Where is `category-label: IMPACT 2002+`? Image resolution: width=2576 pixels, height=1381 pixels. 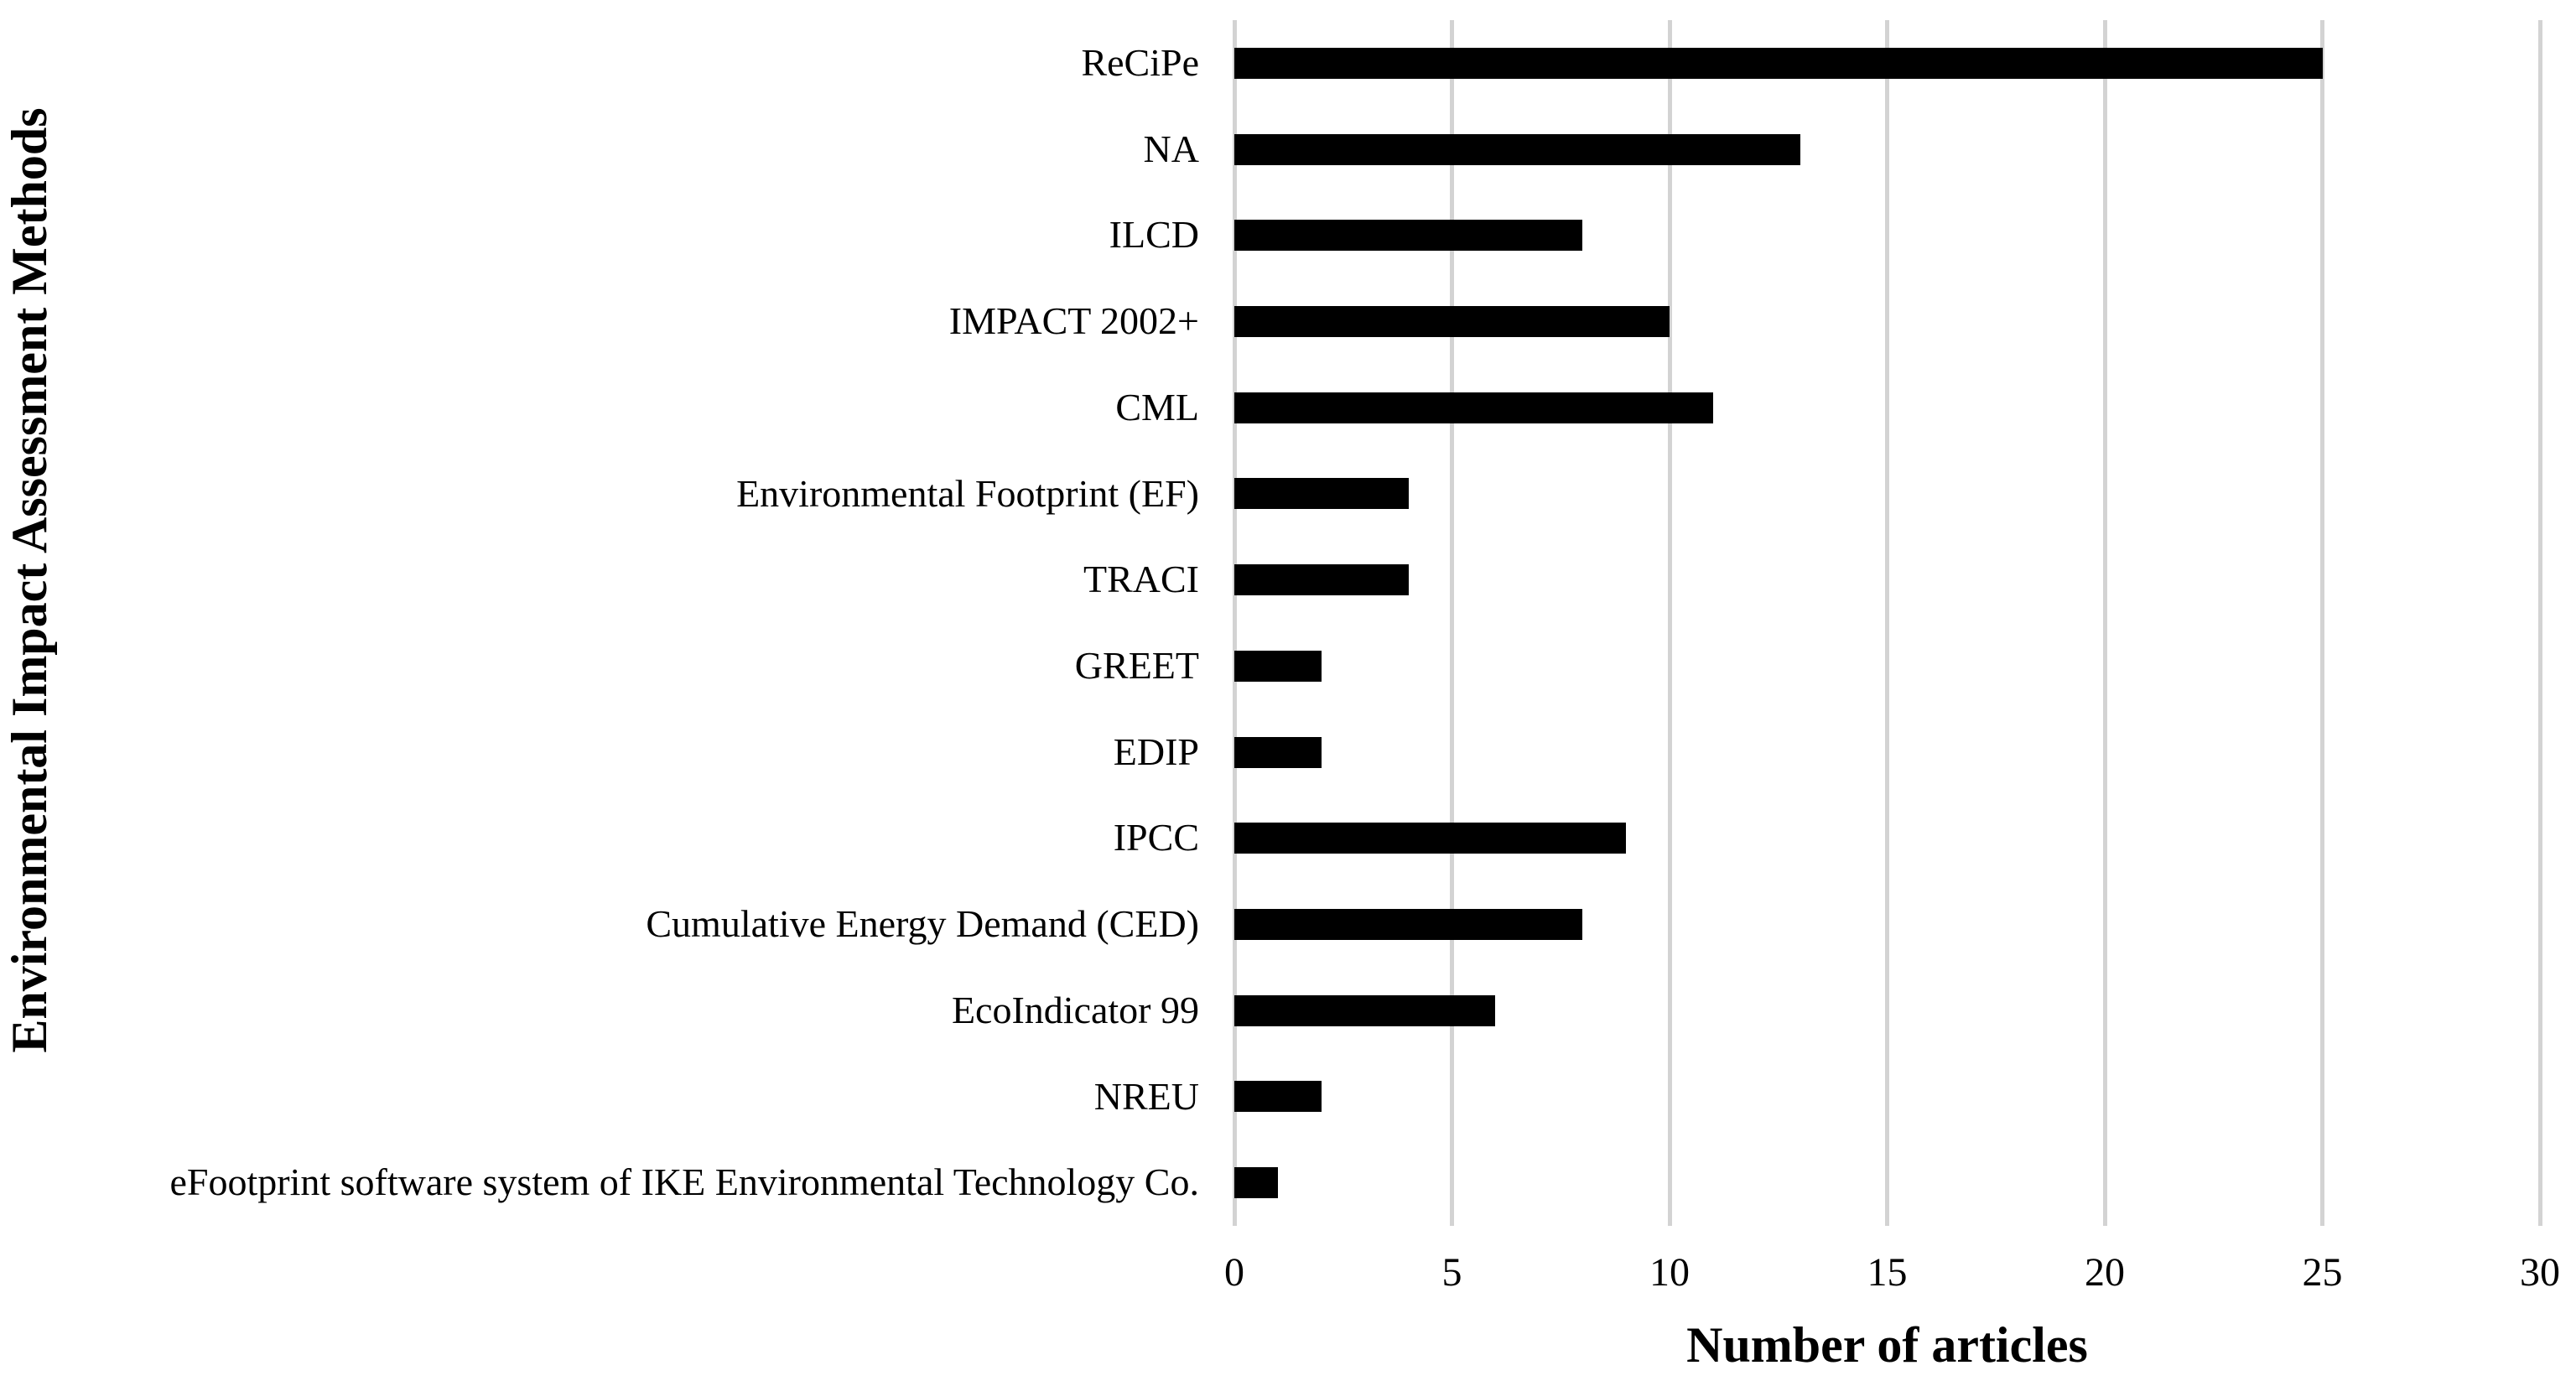 category-label: IMPACT 2002+ is located at coordinates (1073, 321).